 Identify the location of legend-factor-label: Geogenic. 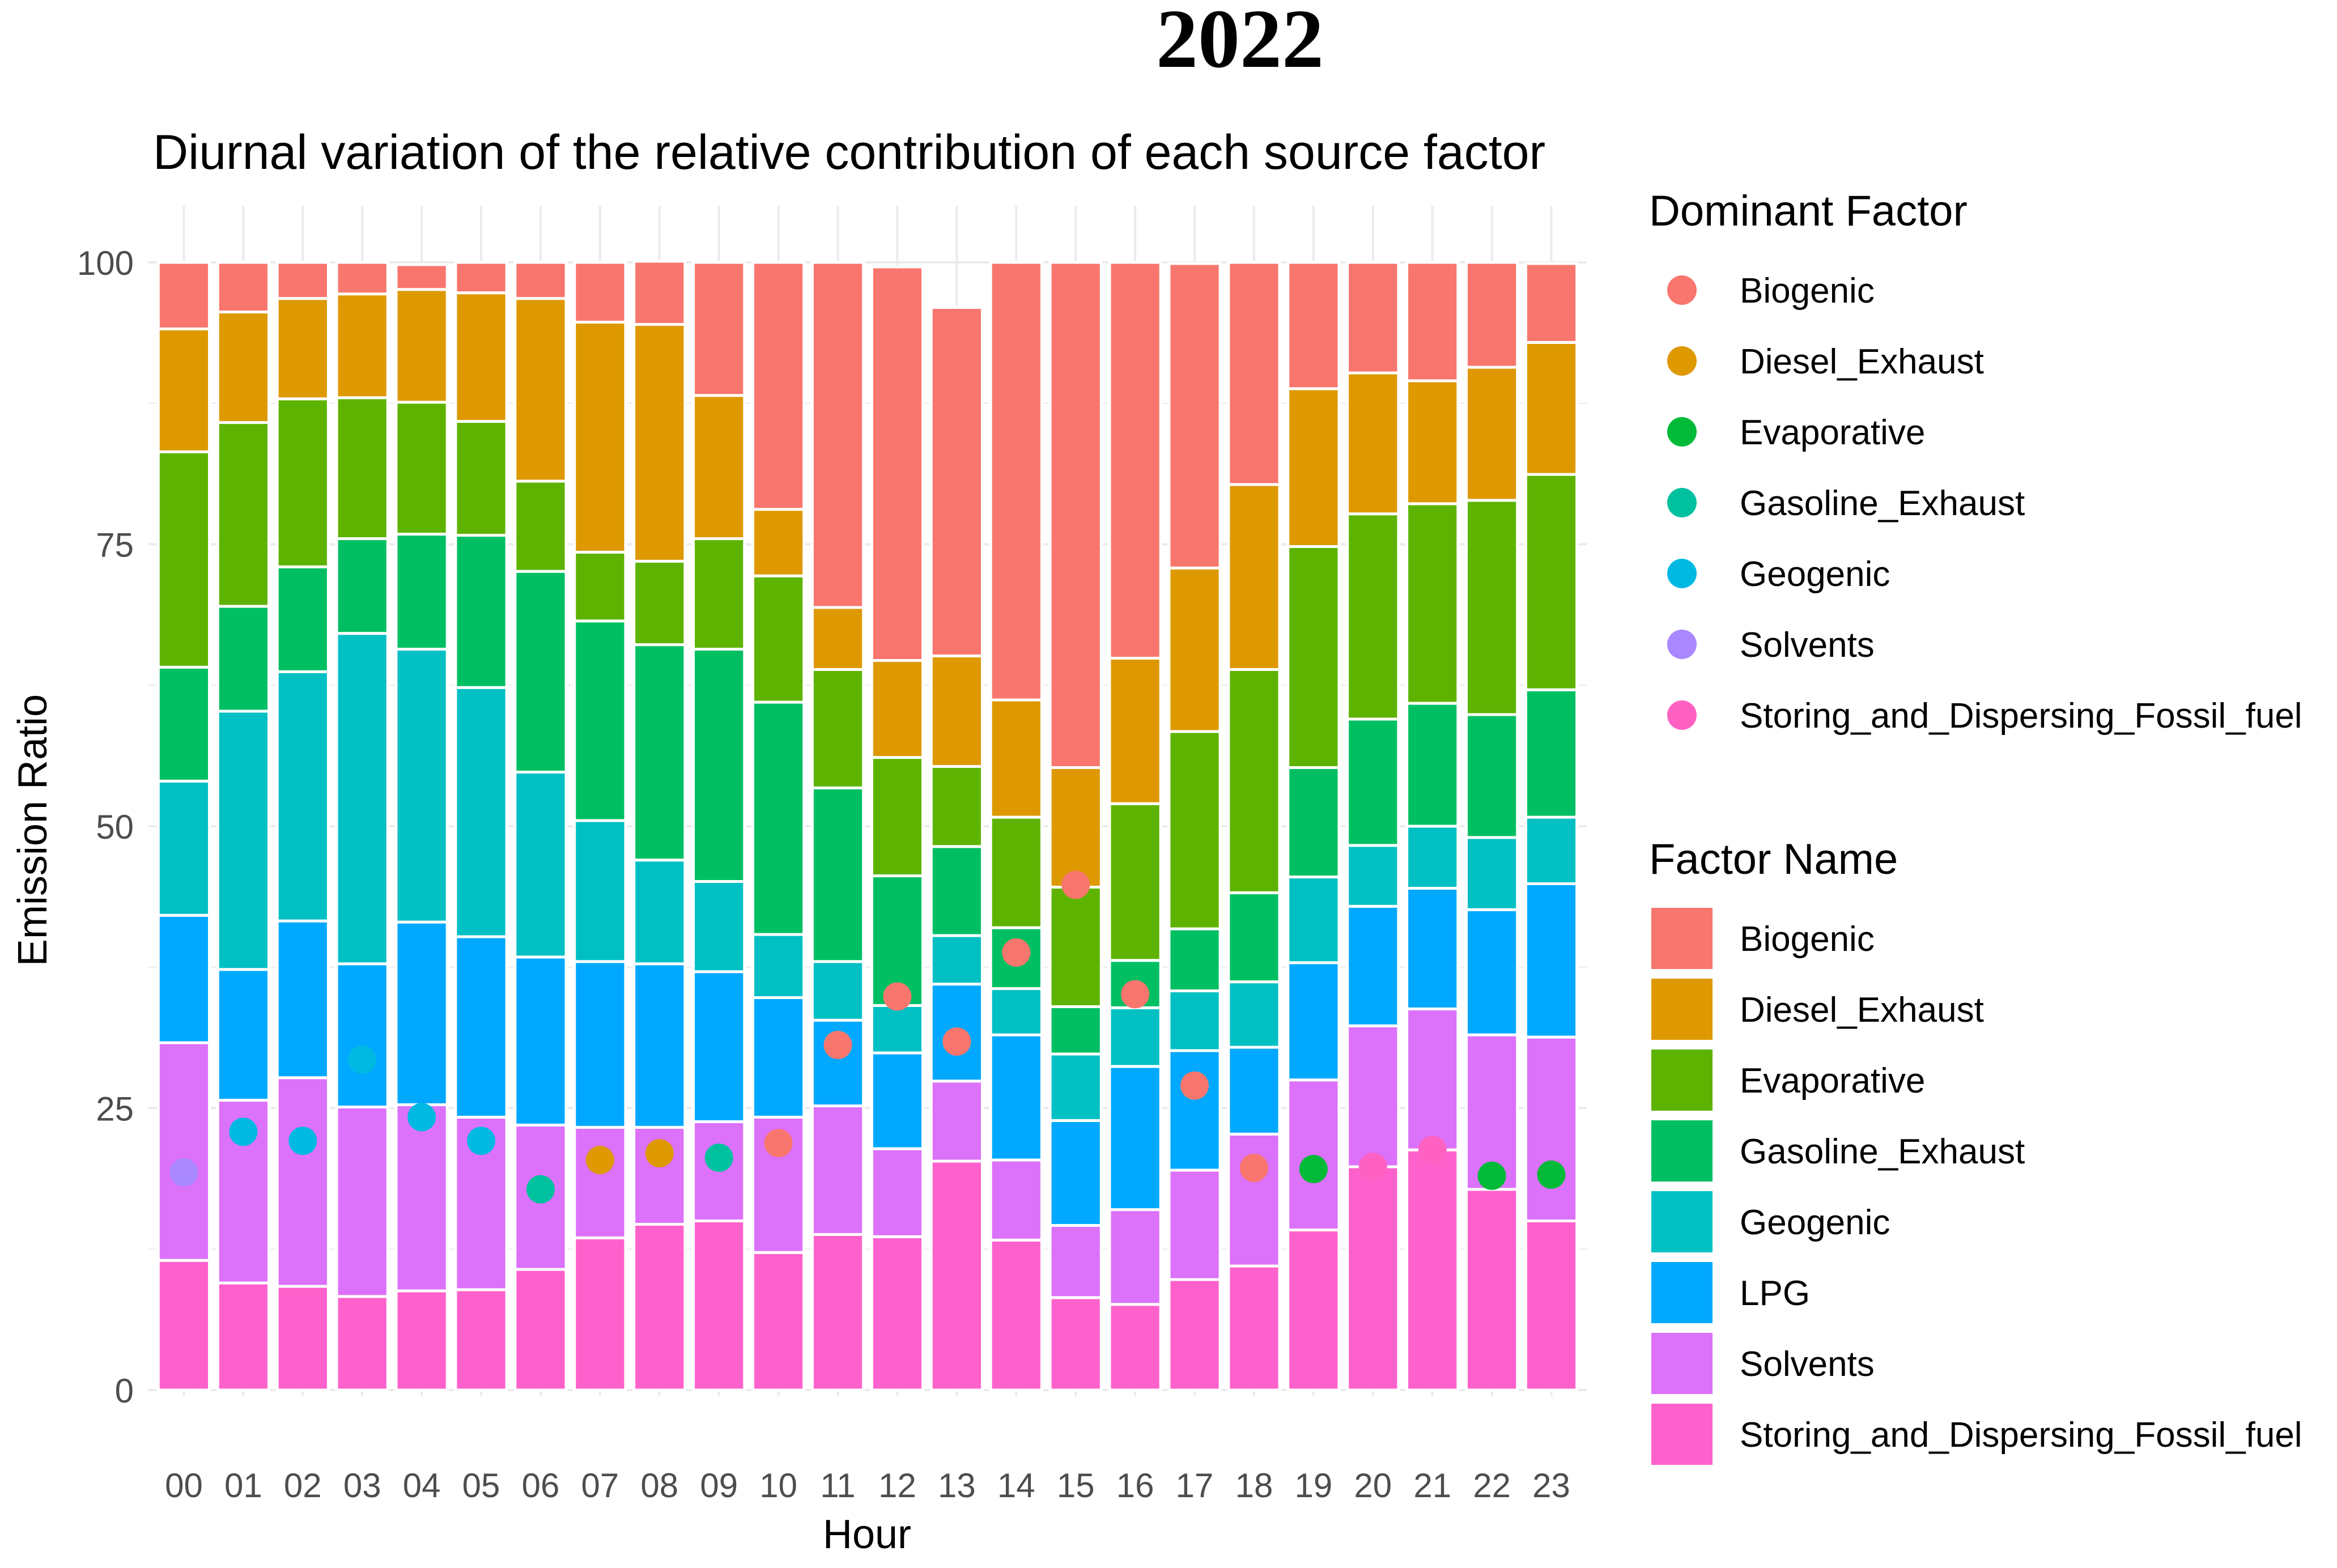
(1815, 1222).